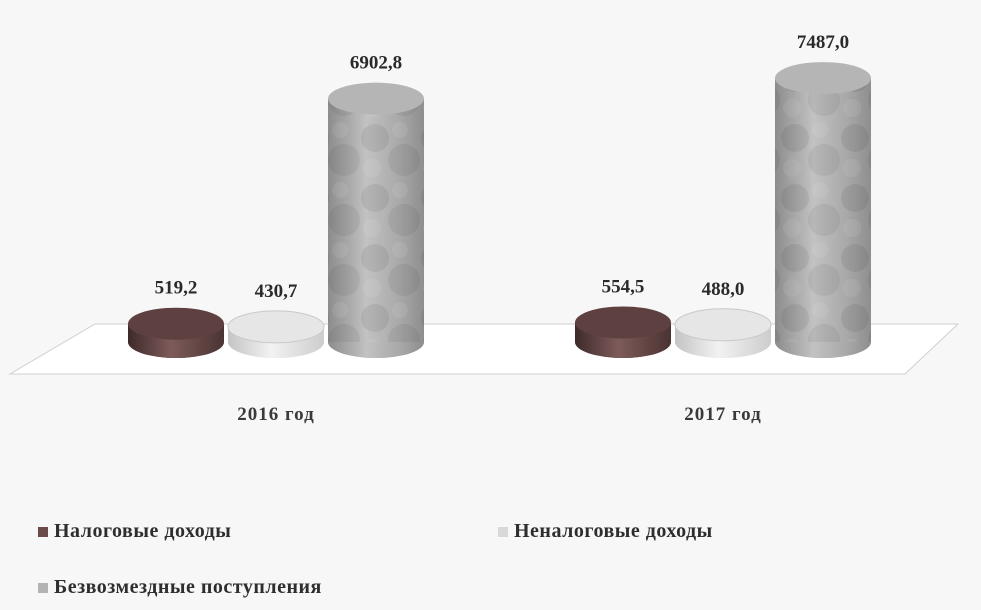  I want to click on value-label-1-1: 488,0, so click(723, 289).